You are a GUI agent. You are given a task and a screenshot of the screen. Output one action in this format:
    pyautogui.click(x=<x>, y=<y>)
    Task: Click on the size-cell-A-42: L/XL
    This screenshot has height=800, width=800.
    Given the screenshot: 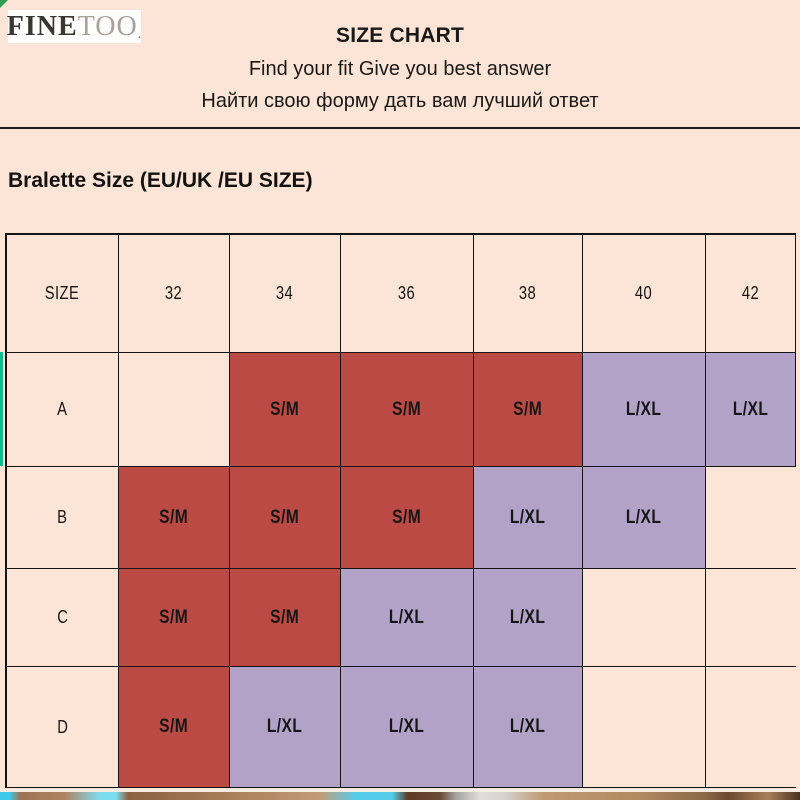 What is the action you would take?
    pyautogui.click(x=751, y=410)
    